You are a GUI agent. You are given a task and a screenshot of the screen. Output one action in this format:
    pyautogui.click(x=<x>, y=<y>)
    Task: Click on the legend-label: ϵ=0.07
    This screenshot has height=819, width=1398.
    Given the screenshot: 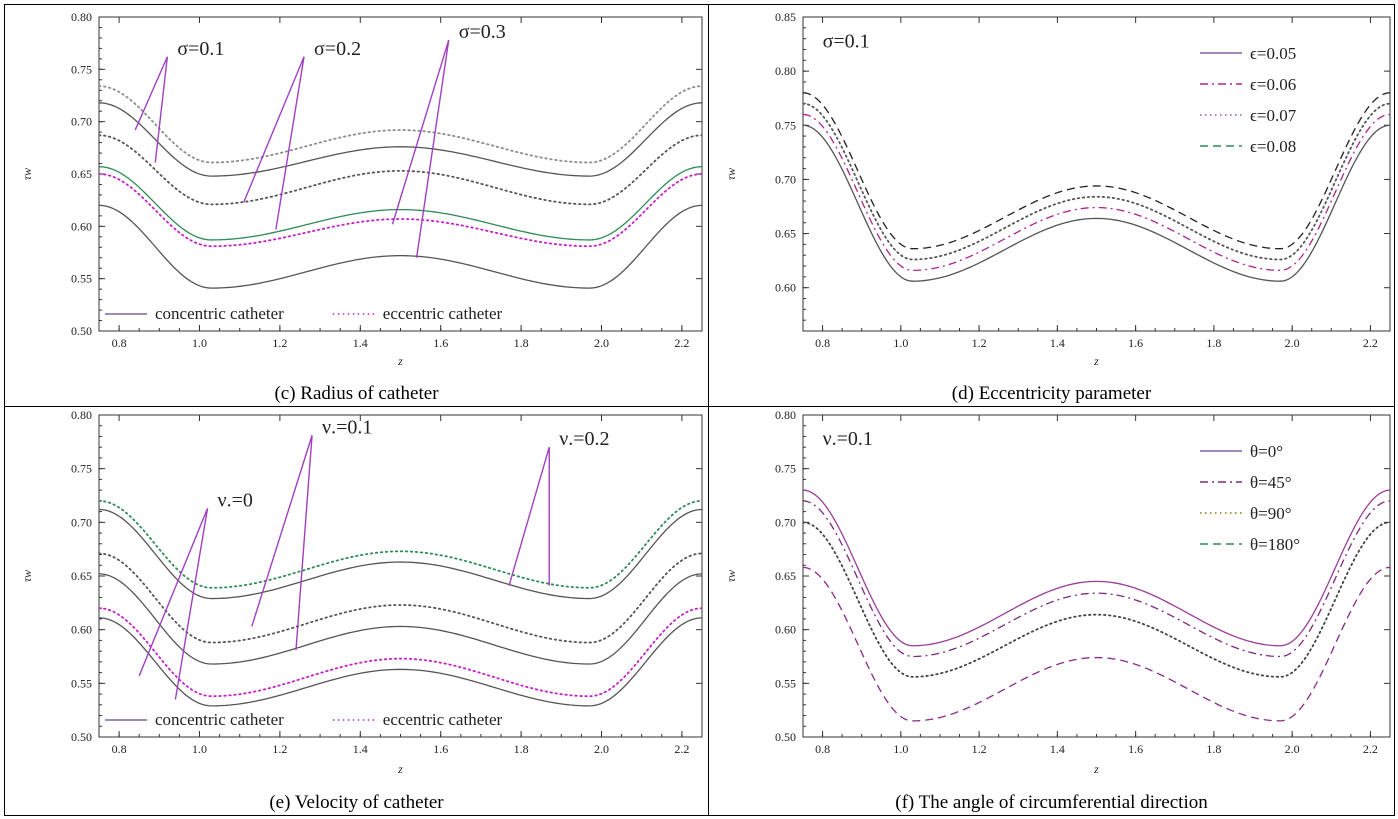 What is the action you would take?
    pyautogui.click(x=1273, y=115)
    